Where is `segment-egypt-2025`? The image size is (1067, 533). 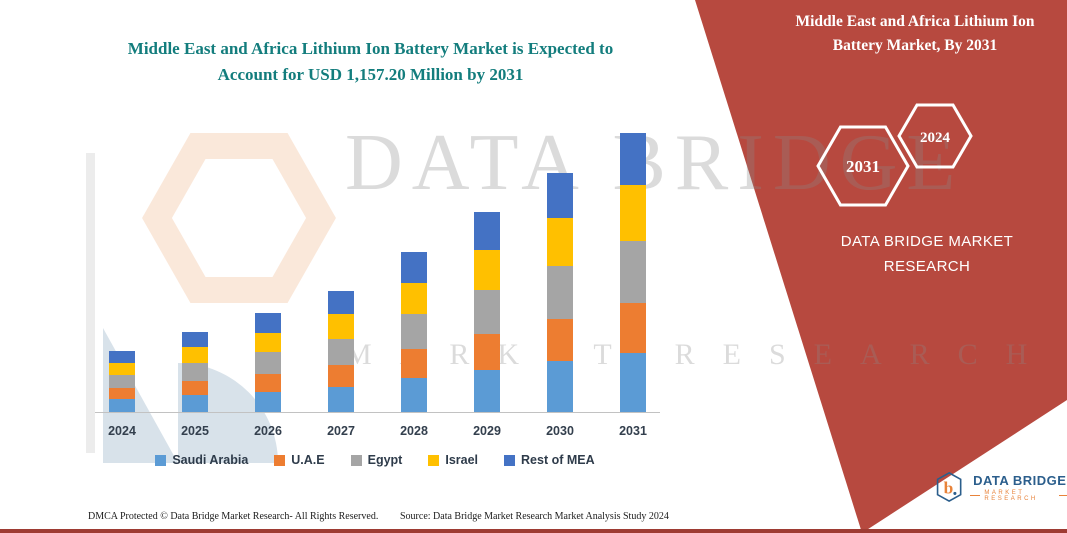
segment-egypt-2025 is located at coordinates (195, 372).